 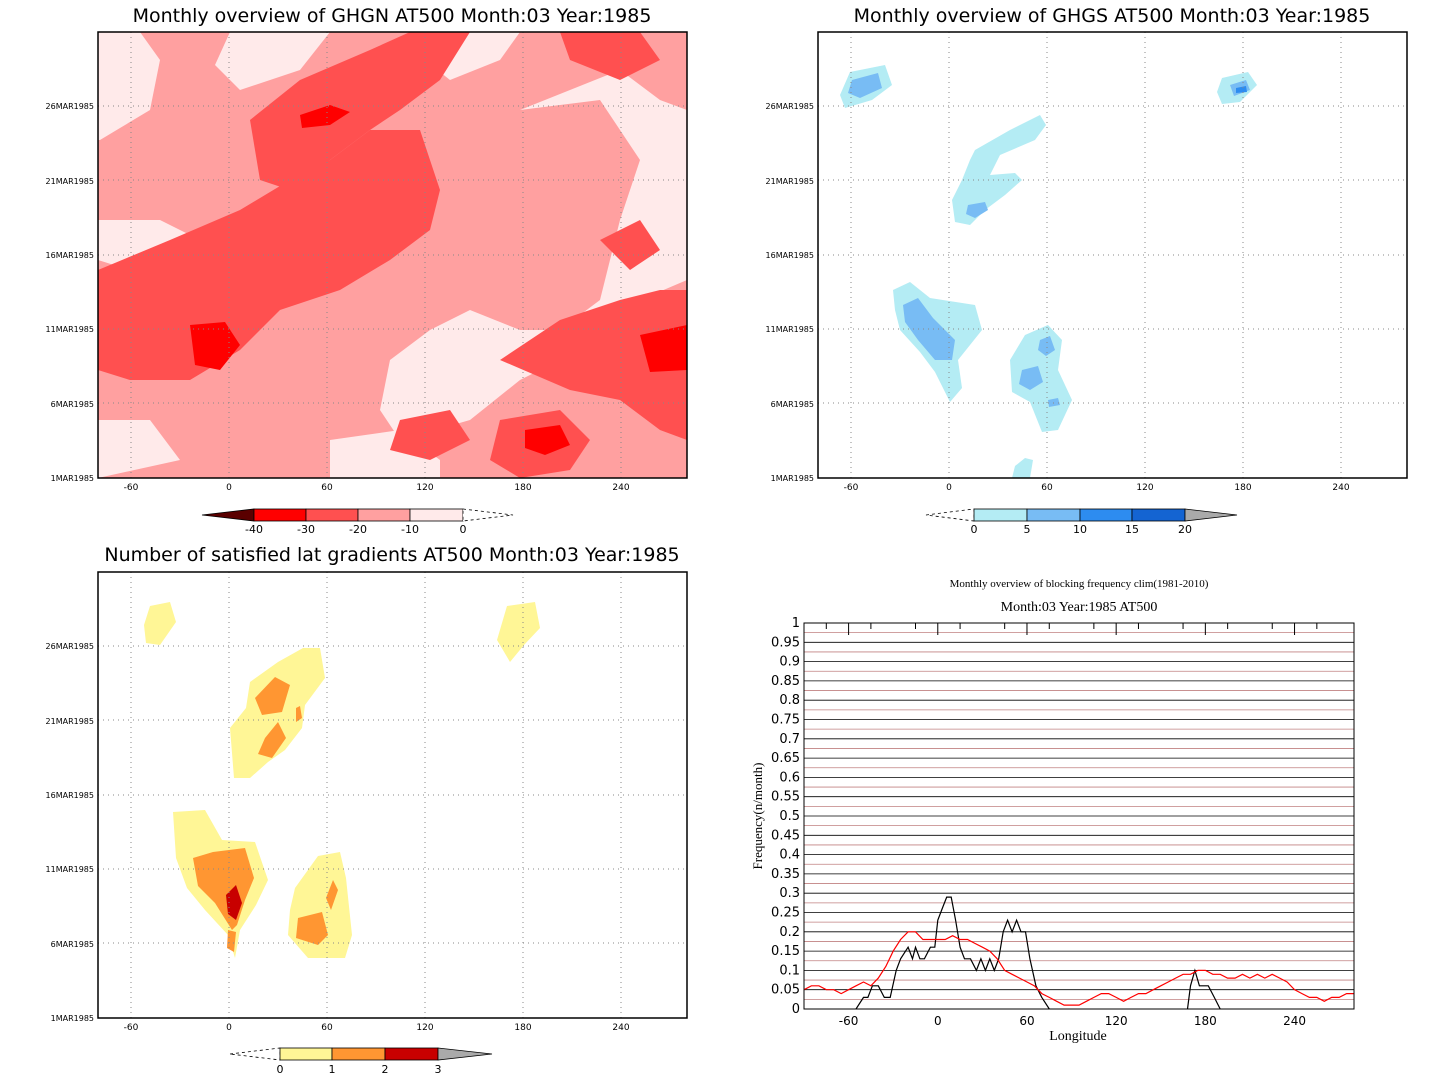 I want to click on freq-x-tick: 240, so click(x=1294, y=1021).